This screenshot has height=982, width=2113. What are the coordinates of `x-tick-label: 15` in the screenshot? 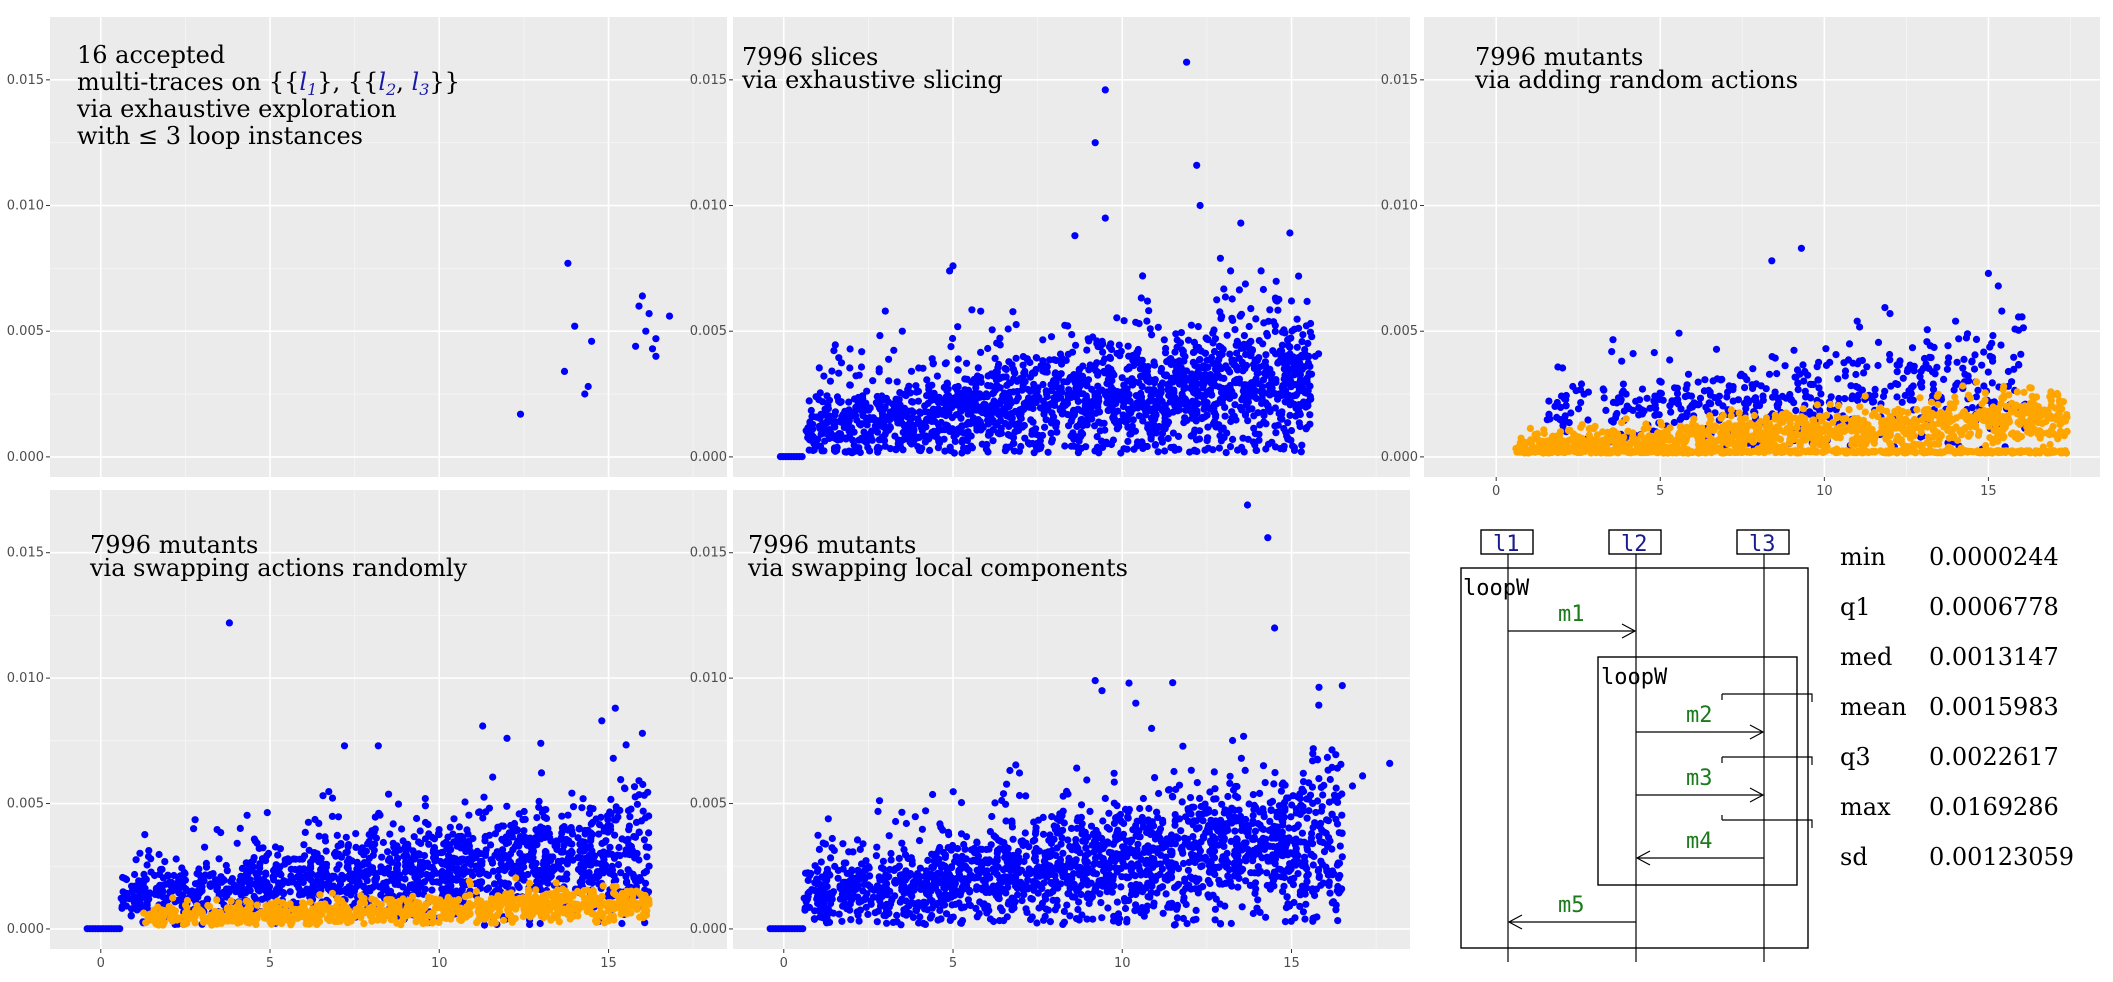 It's located at (608, 963).